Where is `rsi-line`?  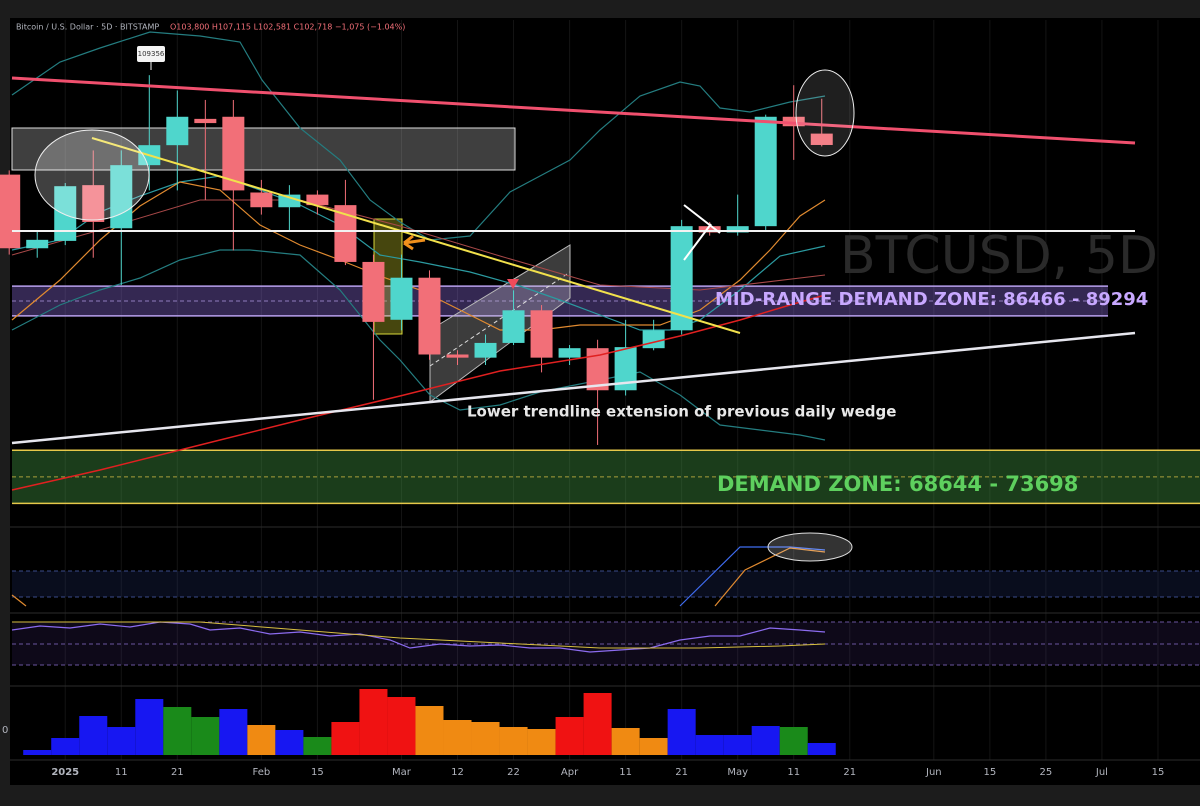 rsi-line is located at coordinates (418, 637).